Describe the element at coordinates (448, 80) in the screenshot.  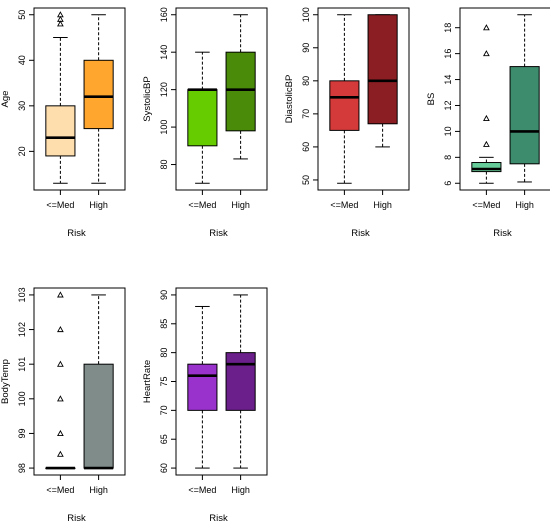
I see `y-tick-label: 14` at that location.